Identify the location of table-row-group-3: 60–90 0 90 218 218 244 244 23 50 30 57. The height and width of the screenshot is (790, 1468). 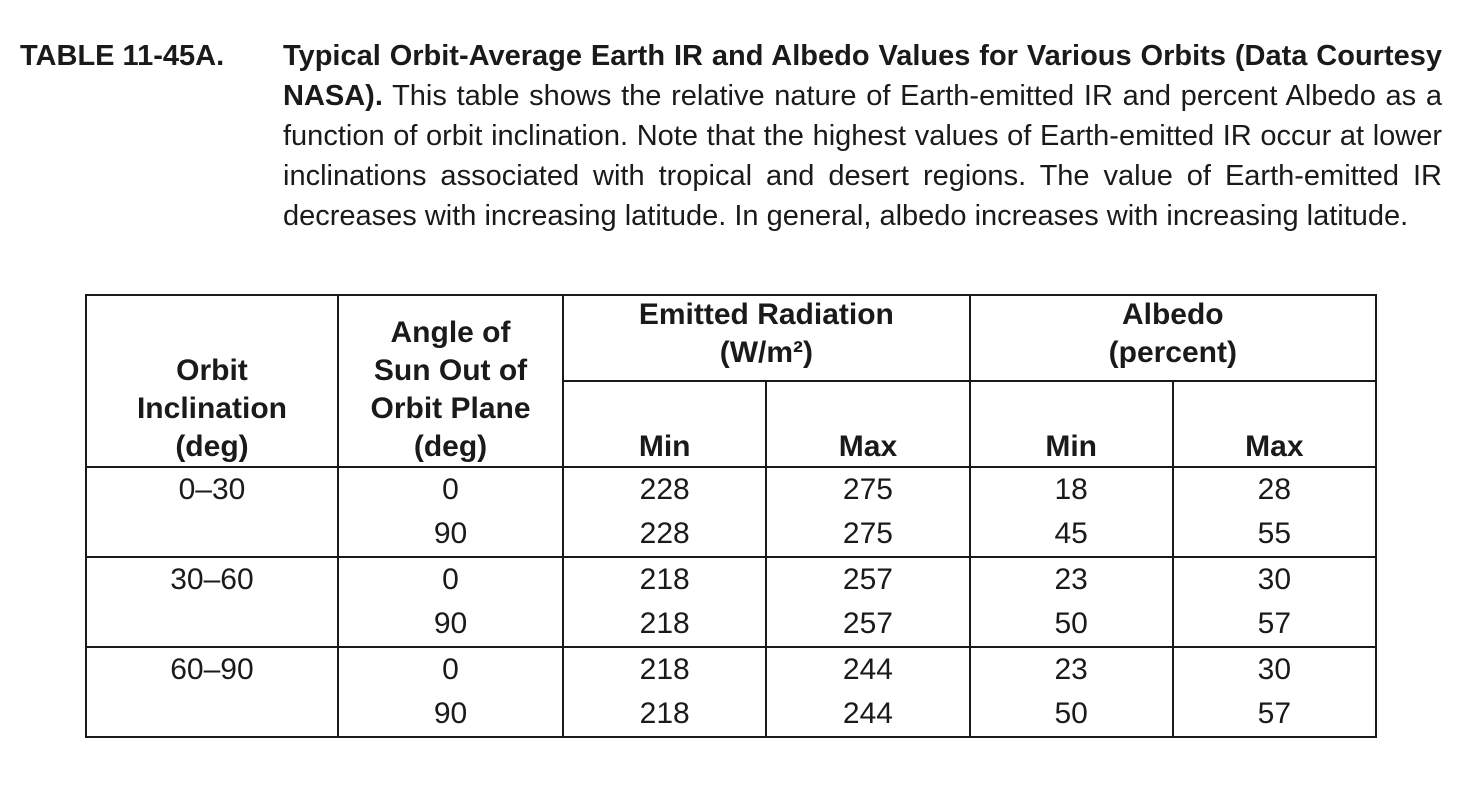
(731, 692).